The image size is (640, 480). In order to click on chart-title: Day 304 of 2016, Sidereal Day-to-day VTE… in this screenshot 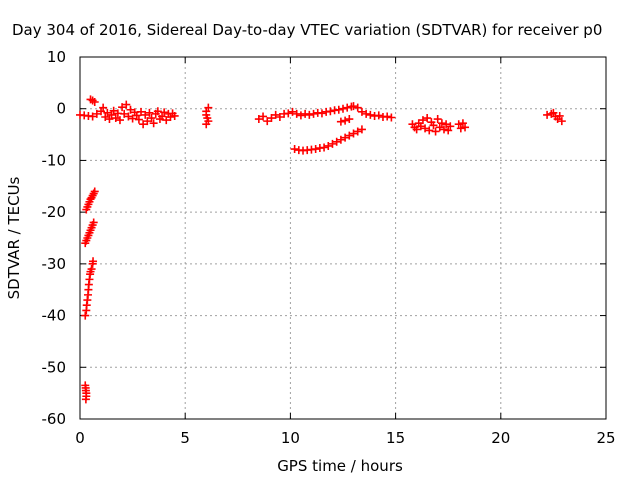, I will do `click(307, 30)`.